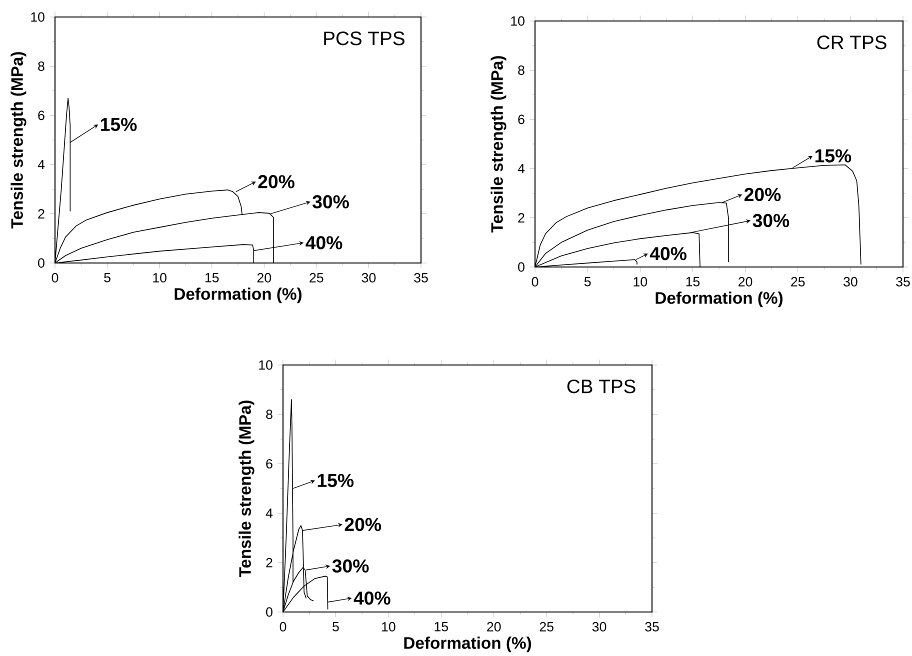 The height and width of the screenshot is (656, 912). I want to click on text: CB TPS, so click(601, 387).